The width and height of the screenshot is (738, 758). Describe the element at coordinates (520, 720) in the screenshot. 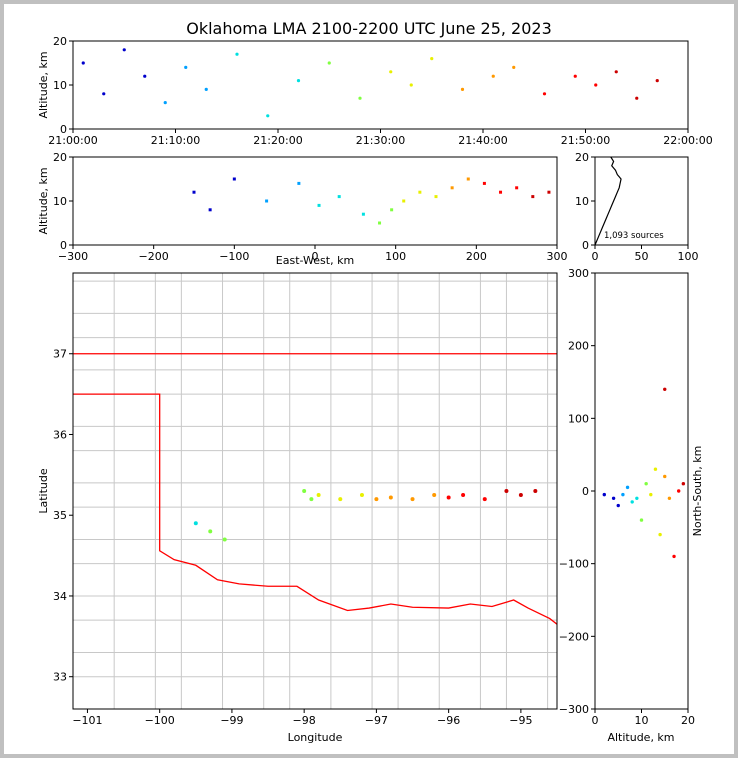

I see `plan-view-xtick-label: −95` at that location.